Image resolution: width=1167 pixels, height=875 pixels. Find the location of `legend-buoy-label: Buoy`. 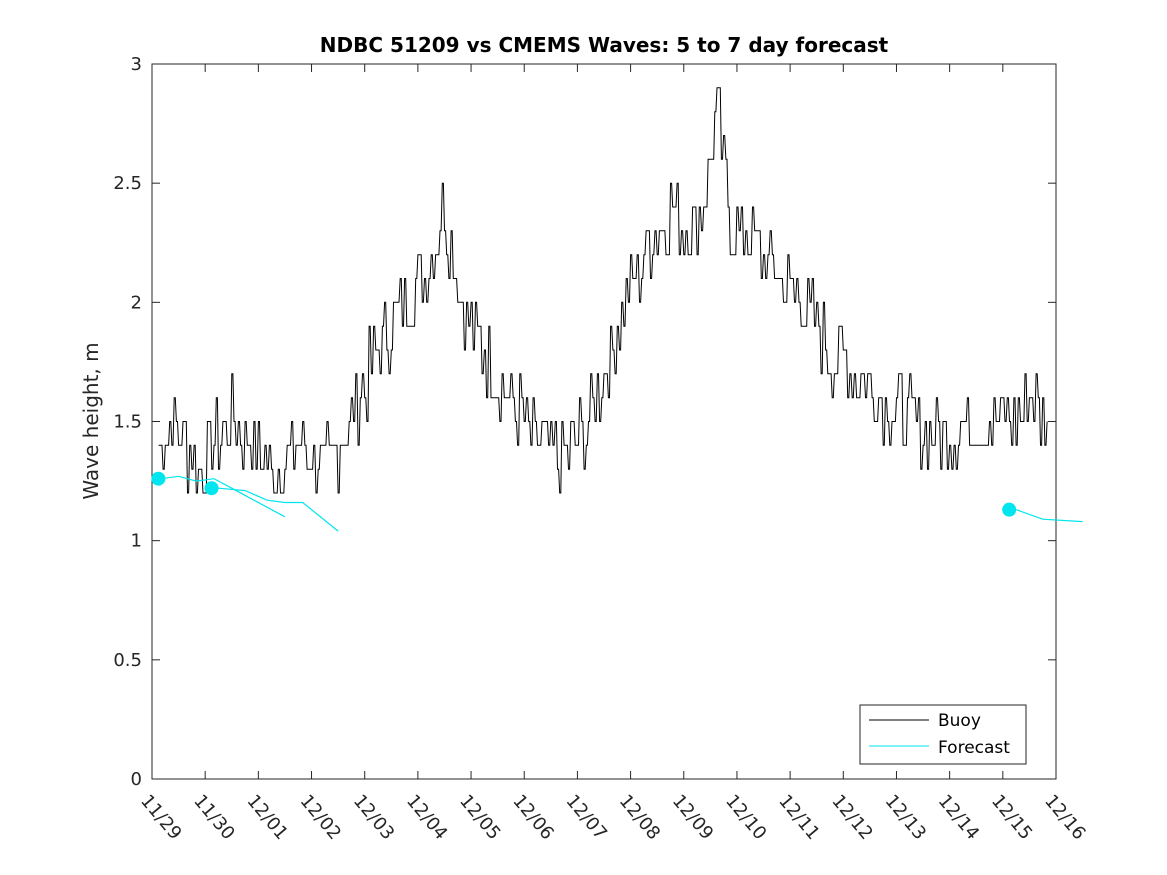

legend-buoy-label: Buoy is located at coordinates (959, 721).